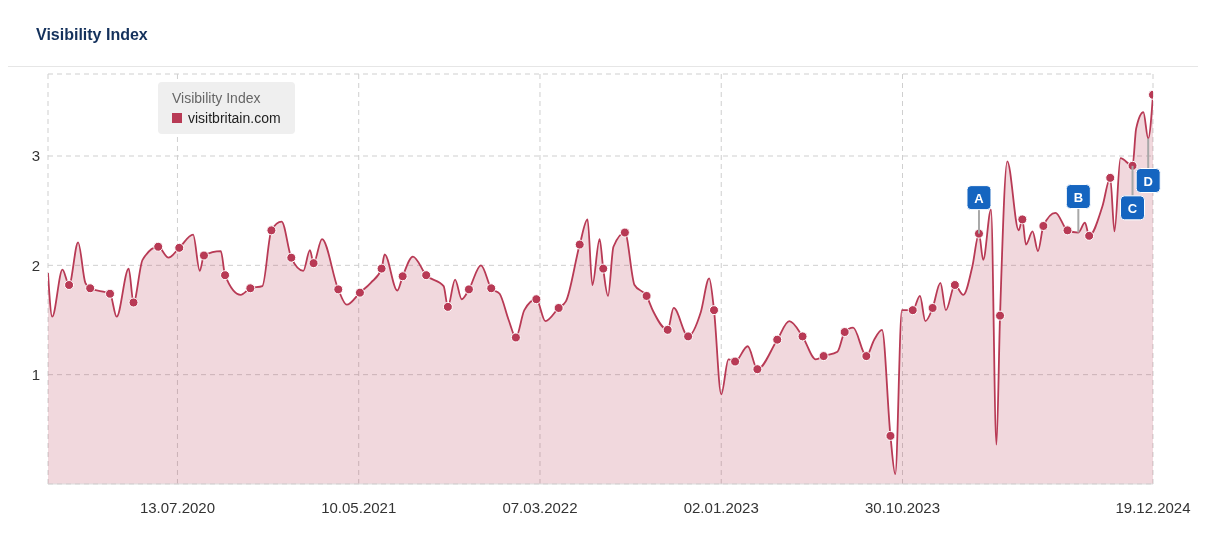 This screenshot has height=545, width=1213. What do you see at coordinates (234, 118) in the screenshot?
I see `legend-label: visitbritain.com` at bounding box center [234, 118].